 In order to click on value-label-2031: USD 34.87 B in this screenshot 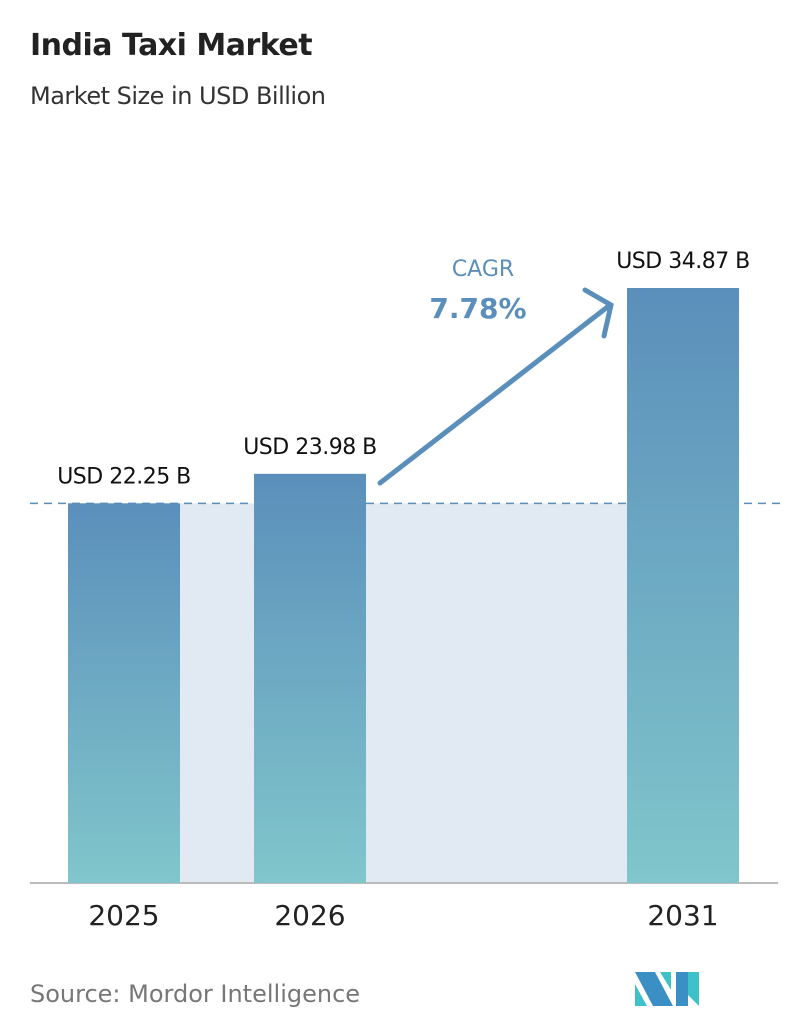, I will do `click(683, 261)`.